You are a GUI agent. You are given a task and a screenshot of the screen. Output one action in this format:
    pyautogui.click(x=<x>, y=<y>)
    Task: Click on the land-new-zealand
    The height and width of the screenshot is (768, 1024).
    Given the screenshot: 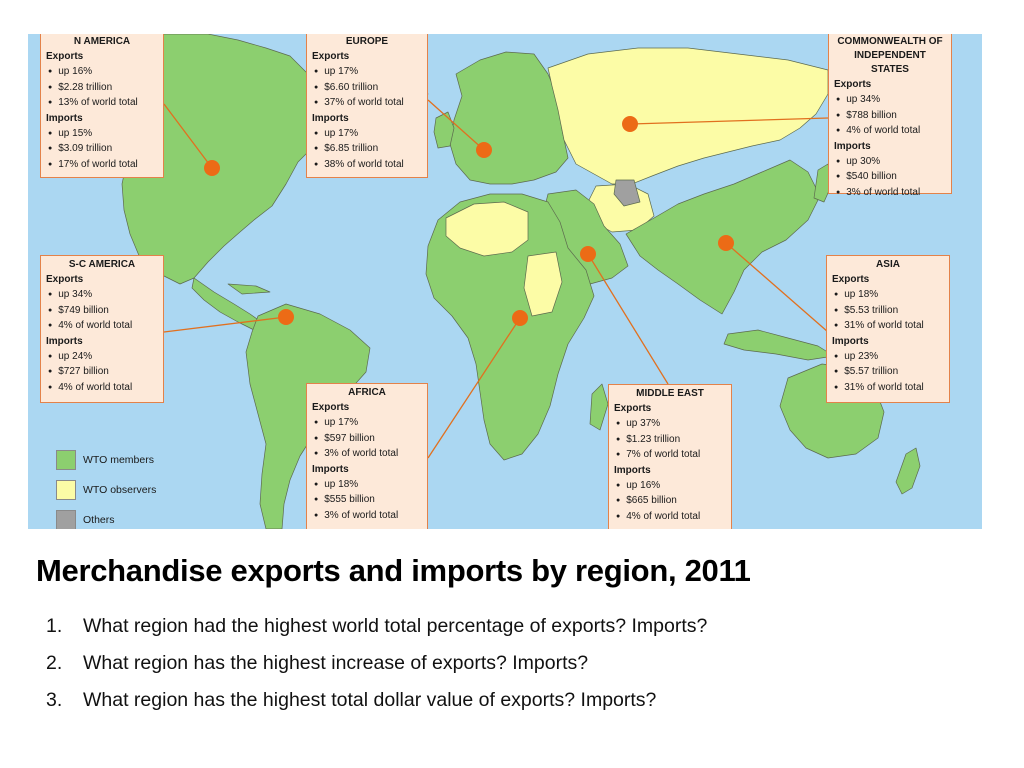 What is the action you would take?
    pyautogui.click(x=908, y=471)
    